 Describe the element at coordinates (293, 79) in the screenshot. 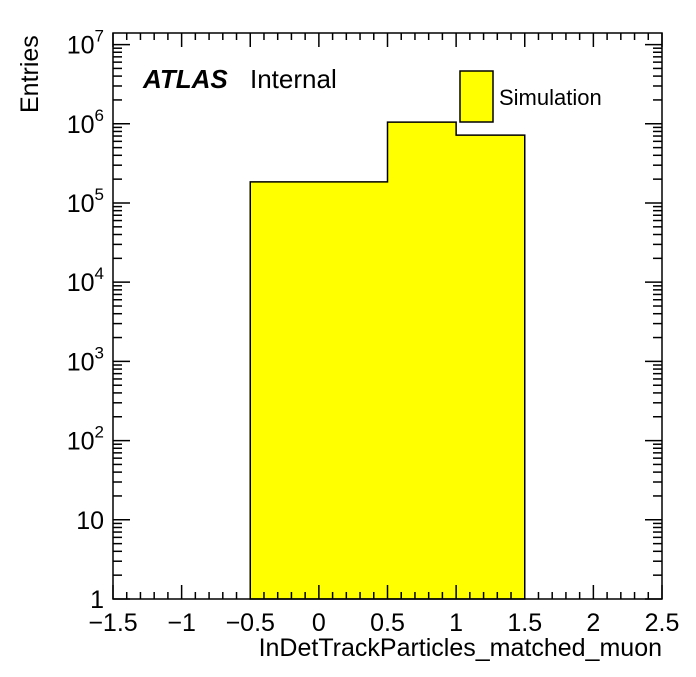

I see `atlas-status-text: Internal` at that location.